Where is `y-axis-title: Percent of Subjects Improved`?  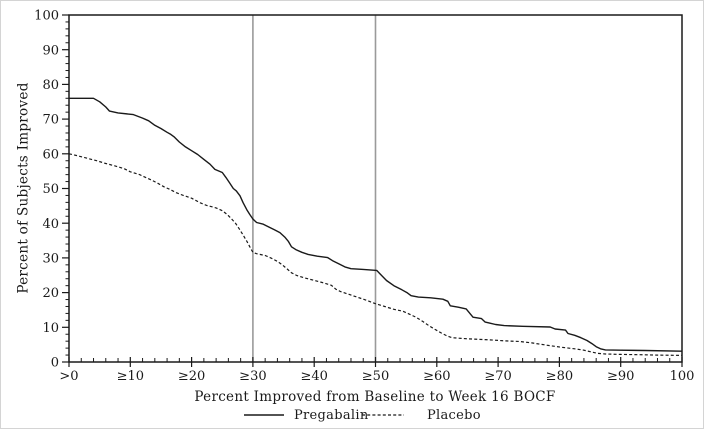 y-axis-title: Percent of Subjects Improved is located at coordinates (24, 187).